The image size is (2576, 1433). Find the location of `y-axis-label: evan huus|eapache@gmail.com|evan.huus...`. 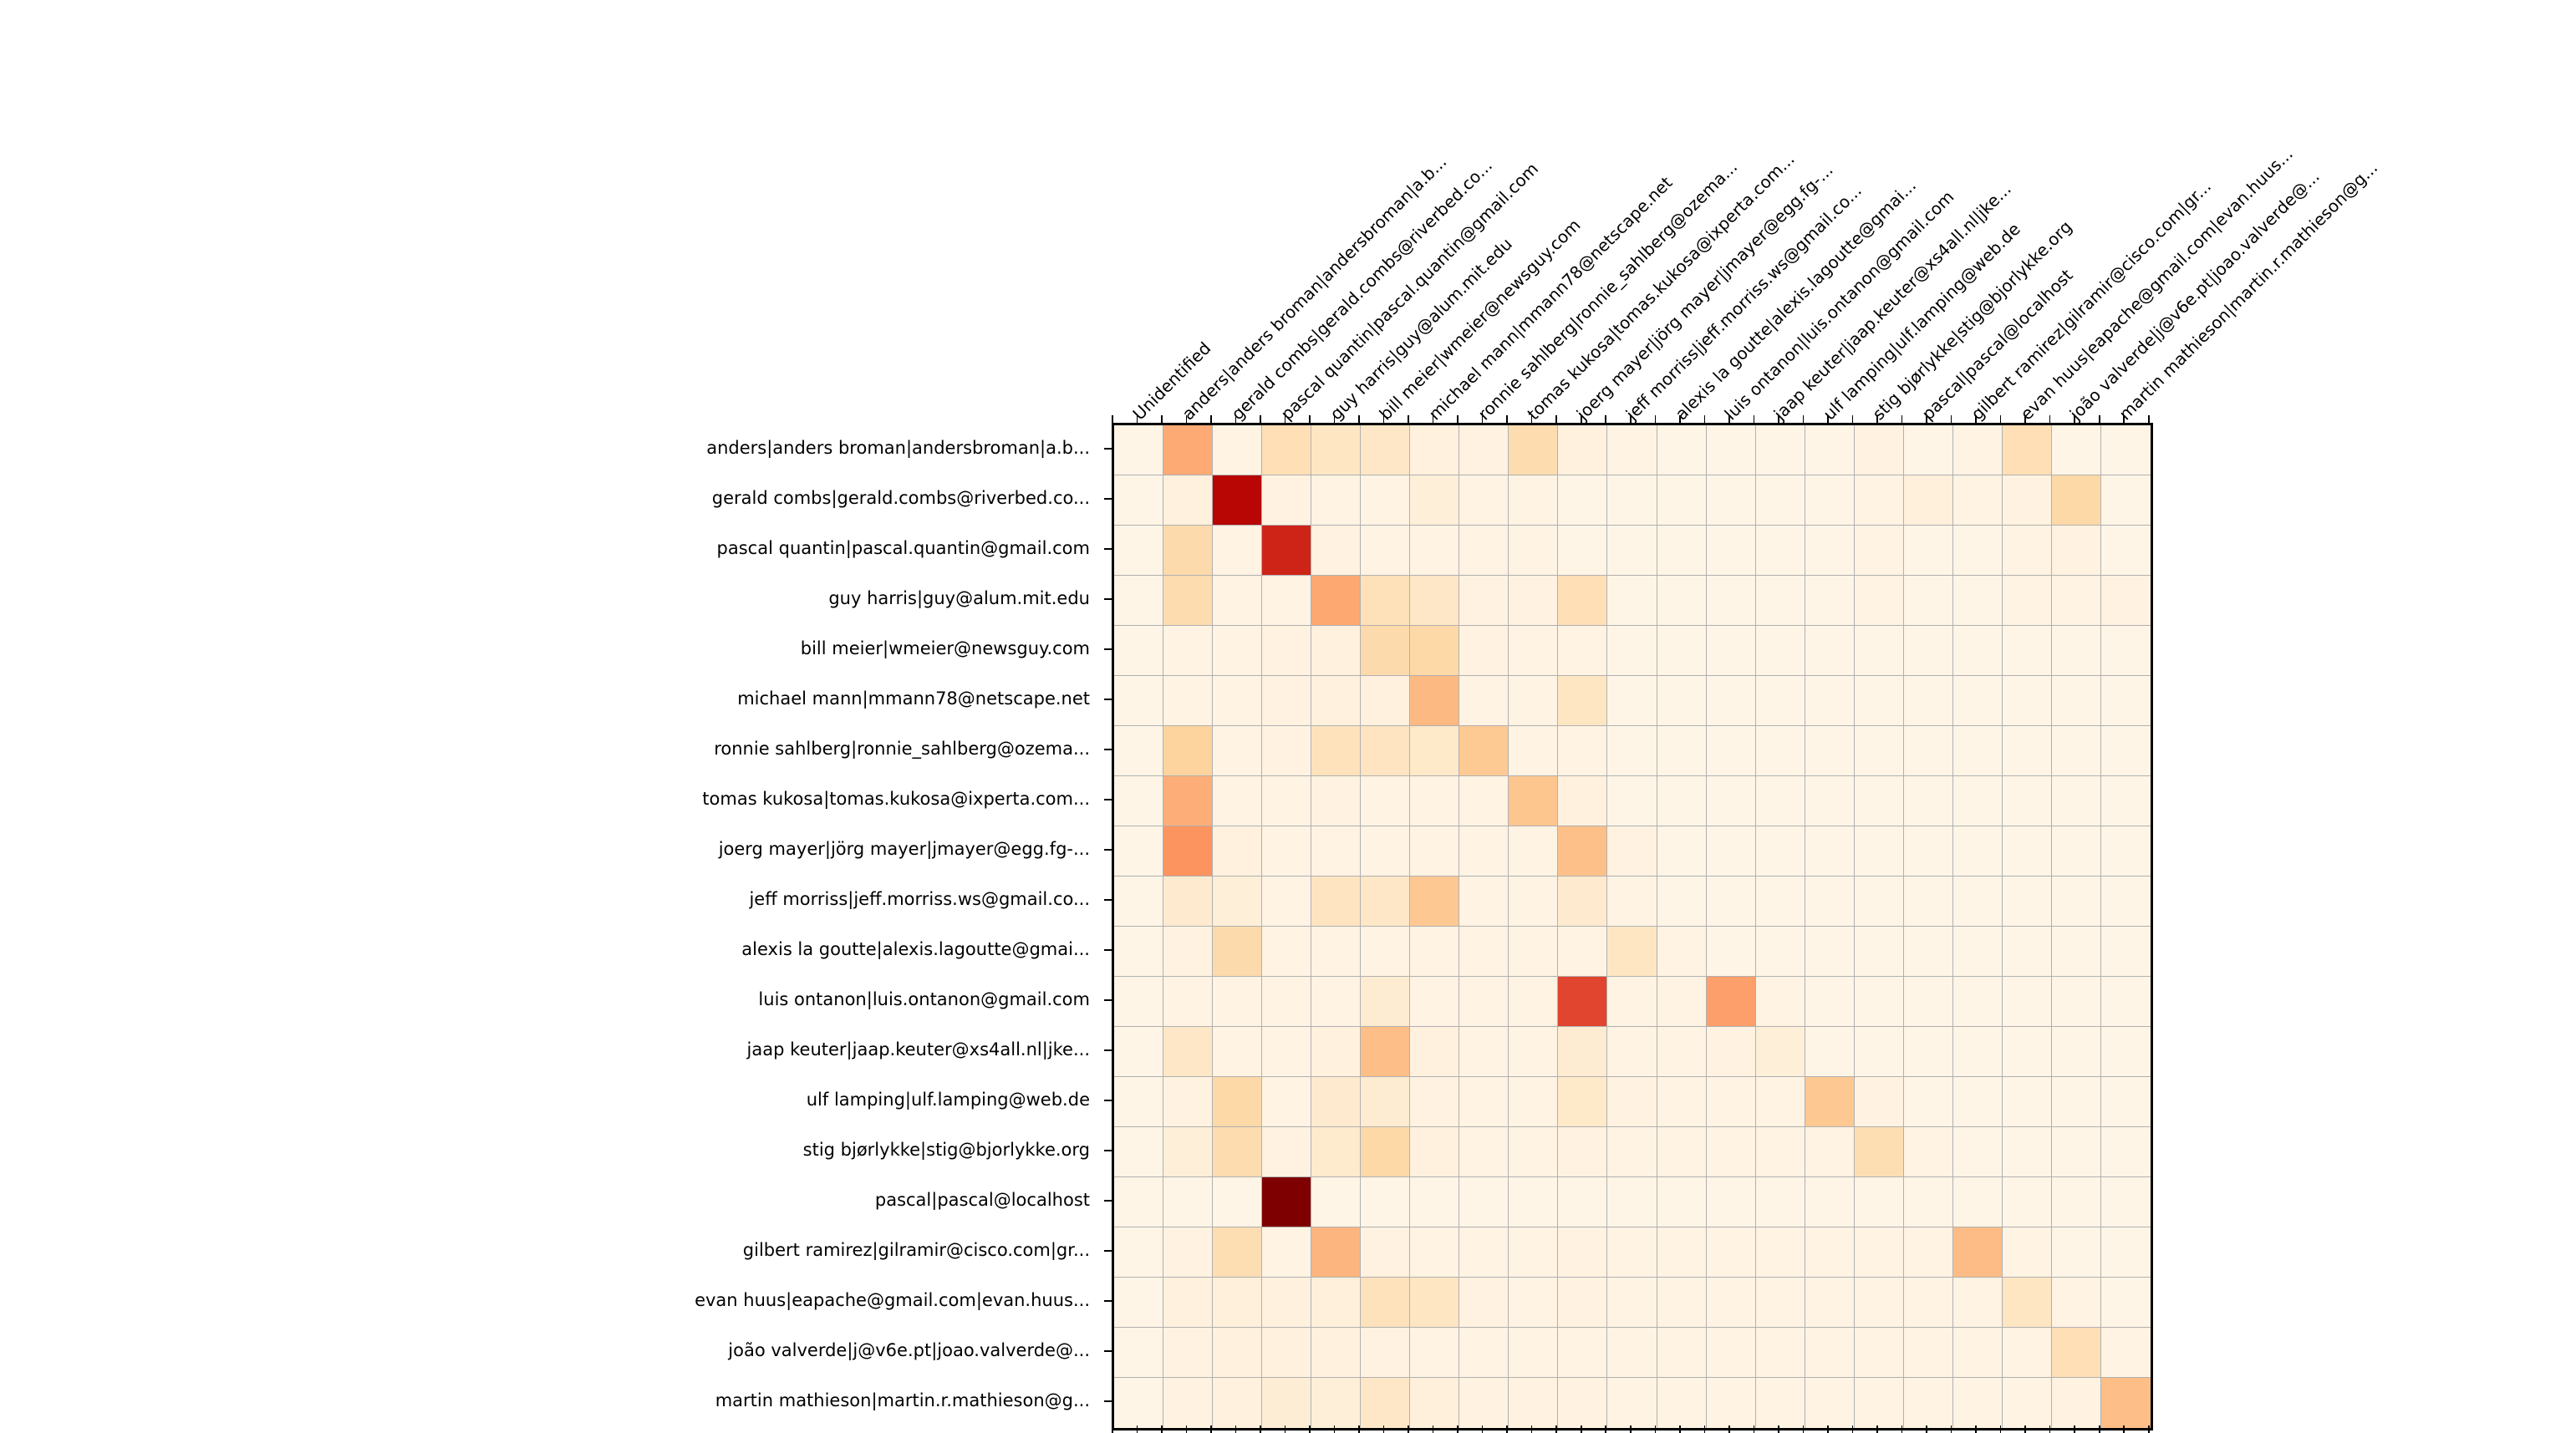

y-axis-label: evan huus|eapache@gmail.com|evan.huus... is located at coordinates (892, 1300).